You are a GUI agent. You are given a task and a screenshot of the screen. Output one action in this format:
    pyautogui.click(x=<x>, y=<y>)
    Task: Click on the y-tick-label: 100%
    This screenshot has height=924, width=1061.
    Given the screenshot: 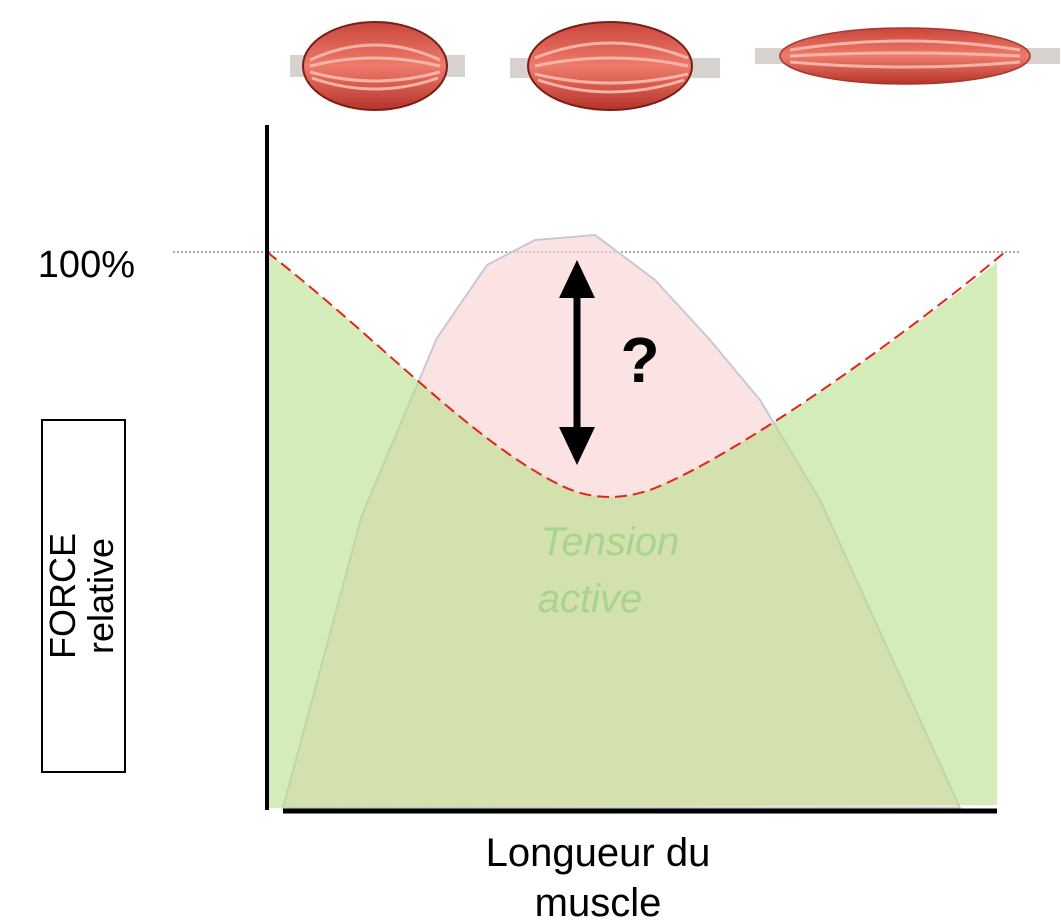 What is the action you would take?
    pyautogui.click(x=86, y=265)
    